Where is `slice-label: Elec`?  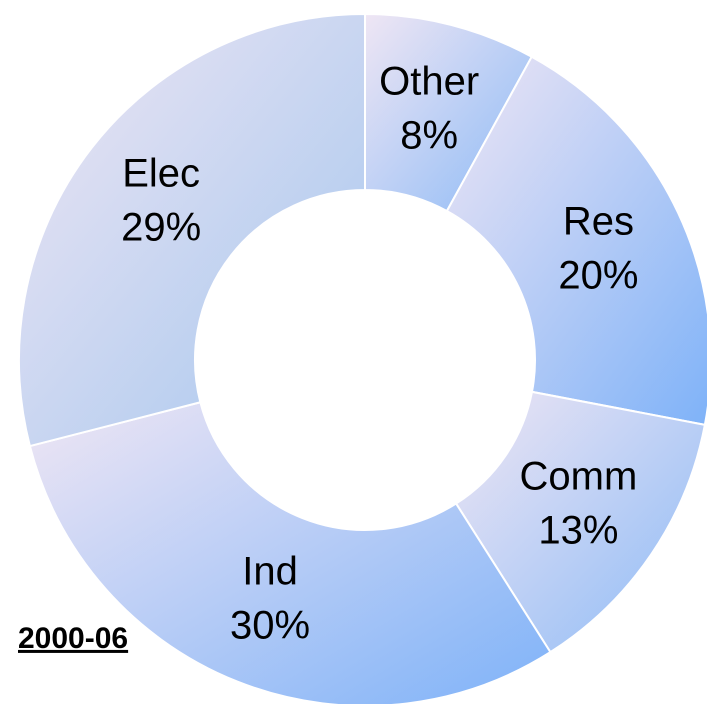 slice-label: Elec is located at coordinates (161, 173).